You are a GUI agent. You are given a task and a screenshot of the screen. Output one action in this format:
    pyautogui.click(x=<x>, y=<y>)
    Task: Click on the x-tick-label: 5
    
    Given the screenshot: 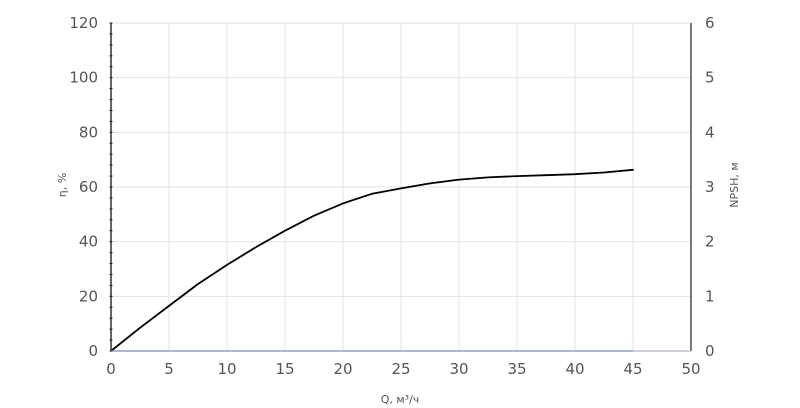 What is the action you would take?
    pyautogui.click(x=169, y=369)
    